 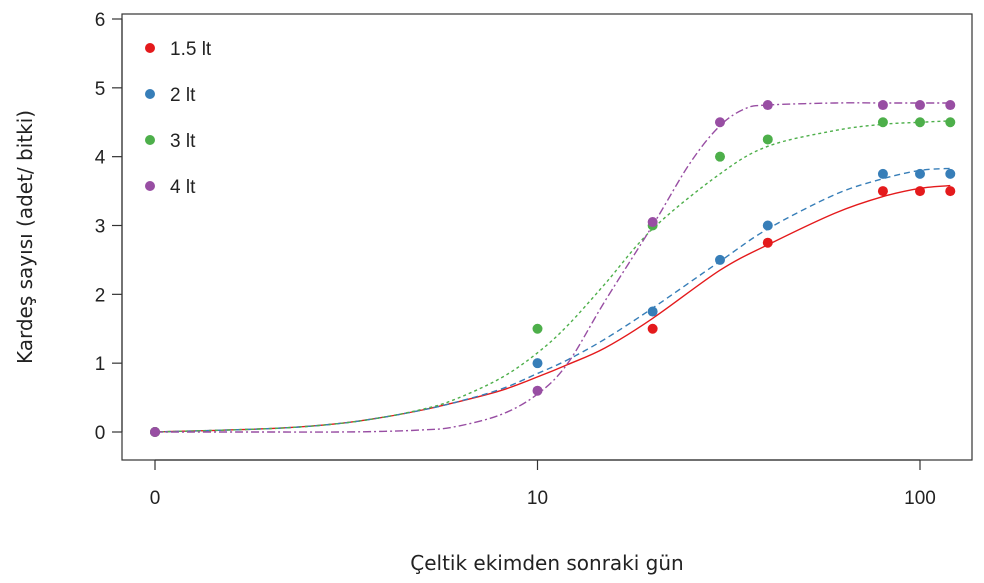 What do you see at coordinates (183, 187) in the screenshot?
I see `legend-label-4: 4 lt` at bounding box center [183, 187].